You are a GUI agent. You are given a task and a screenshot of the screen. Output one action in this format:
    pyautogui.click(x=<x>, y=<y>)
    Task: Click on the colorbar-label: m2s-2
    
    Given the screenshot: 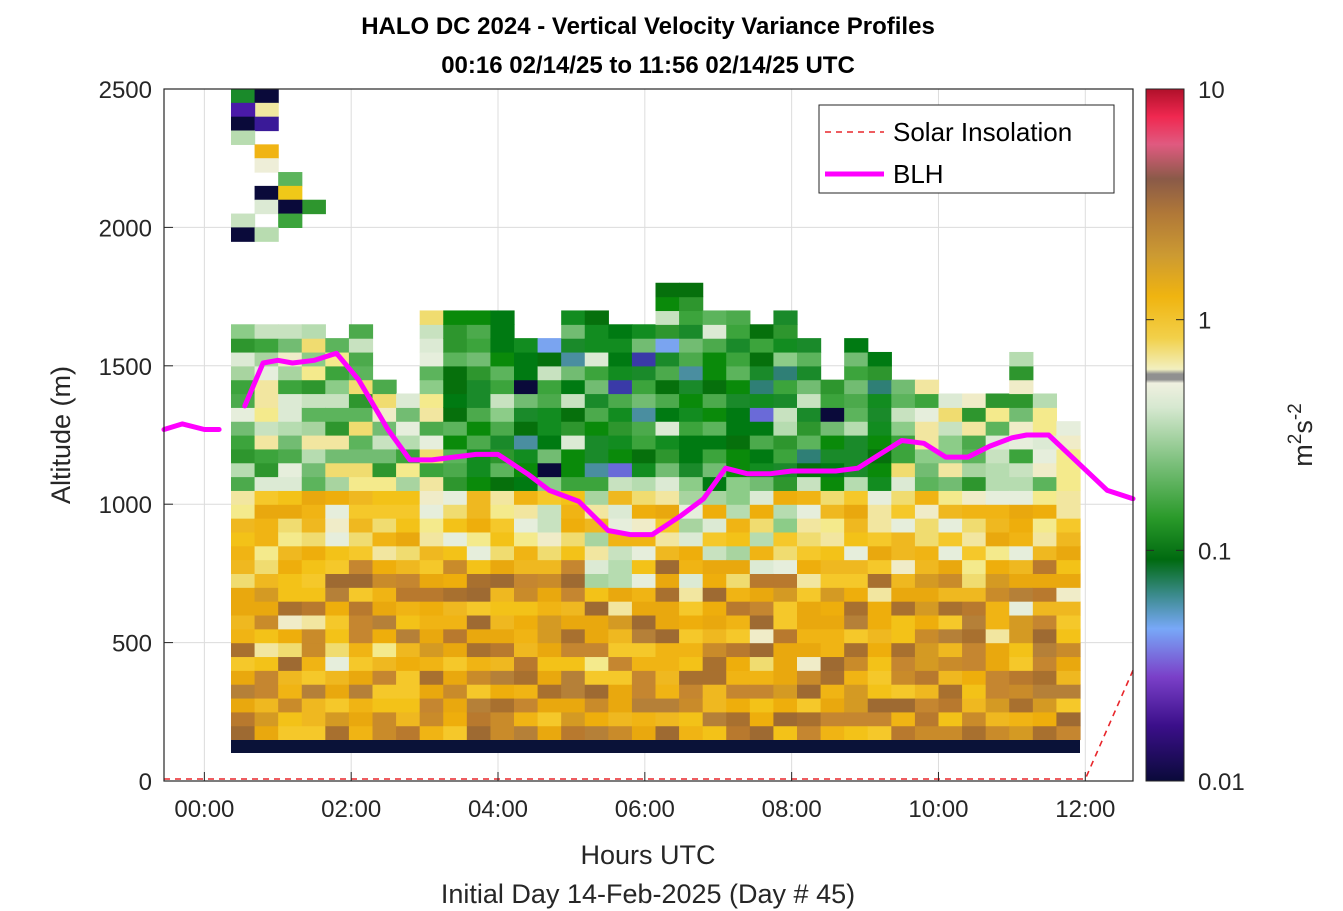 What is the action you would take?
    pyautogui.click(x=1301, y=434)
    